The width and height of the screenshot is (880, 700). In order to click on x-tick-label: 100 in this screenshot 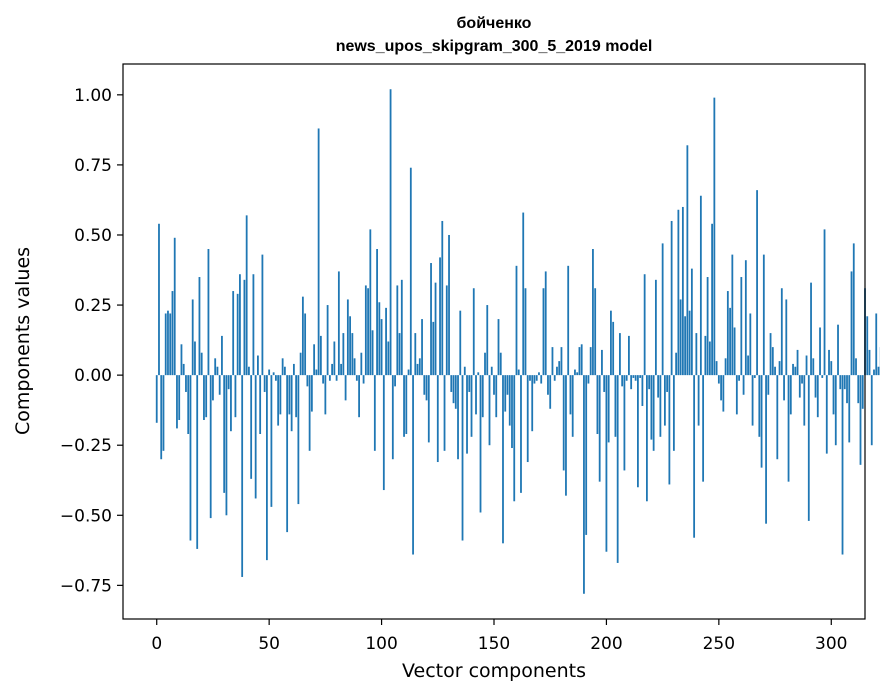, I will do `click(381, 644)`.